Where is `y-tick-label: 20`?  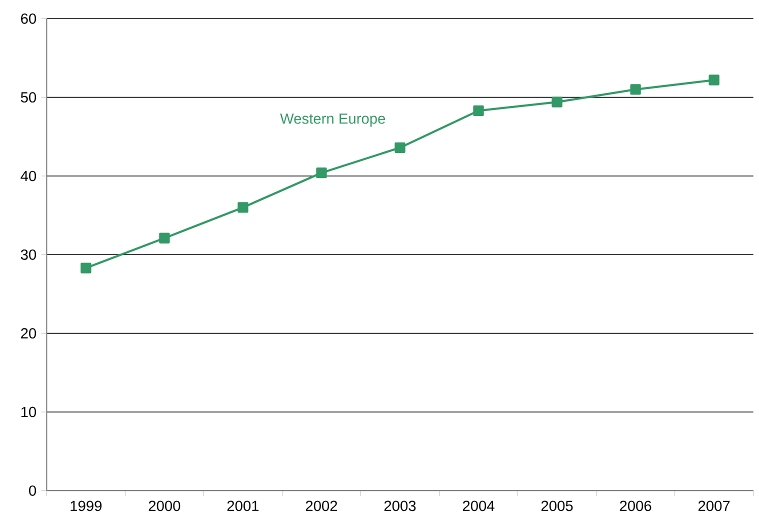
y-tick-label: 20 is located at coordinates (28, 333).